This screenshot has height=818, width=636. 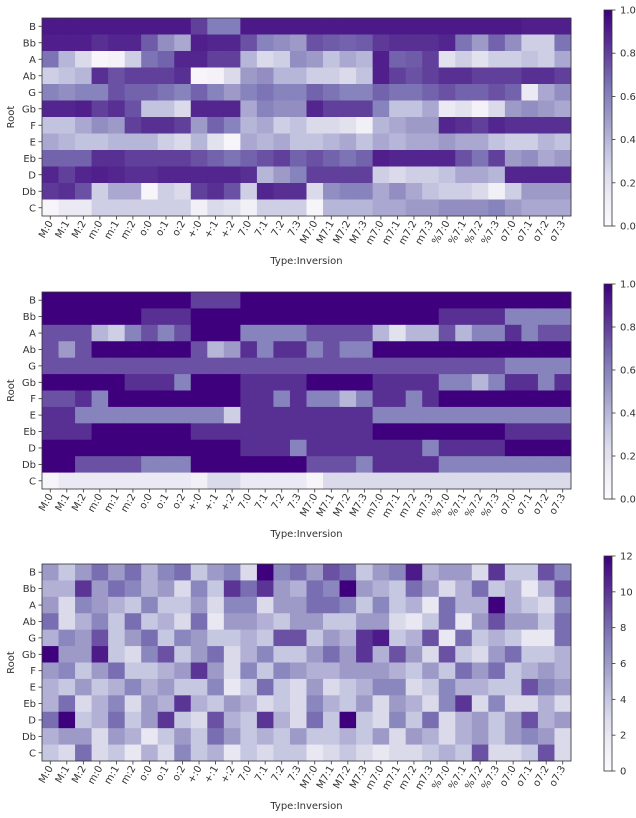 I want to click on x-tick-label: +:2, so click(x=228, y=774).